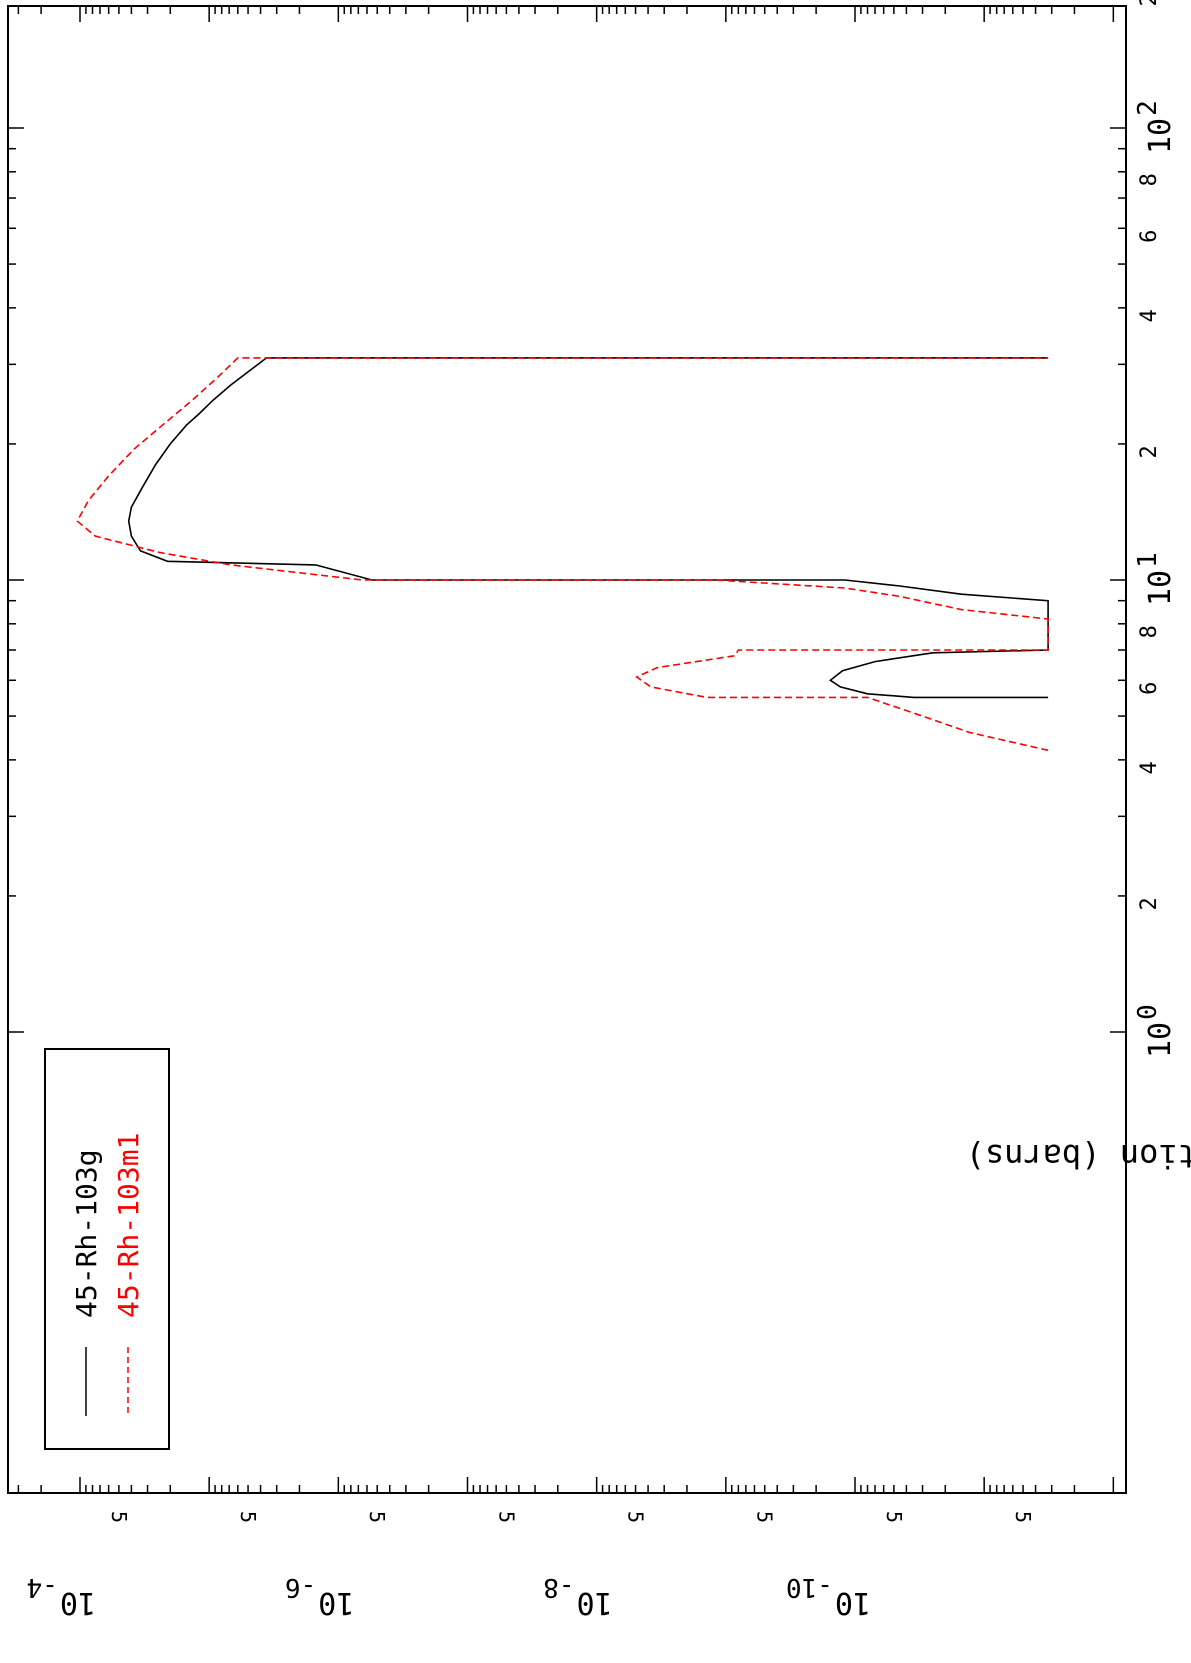 This screenshot has height=1663, width=1191. Describe the element at coordinates (1078, 1156) in the screenshot. I see `y-axis-label: Cross Section (barns)` at that location.